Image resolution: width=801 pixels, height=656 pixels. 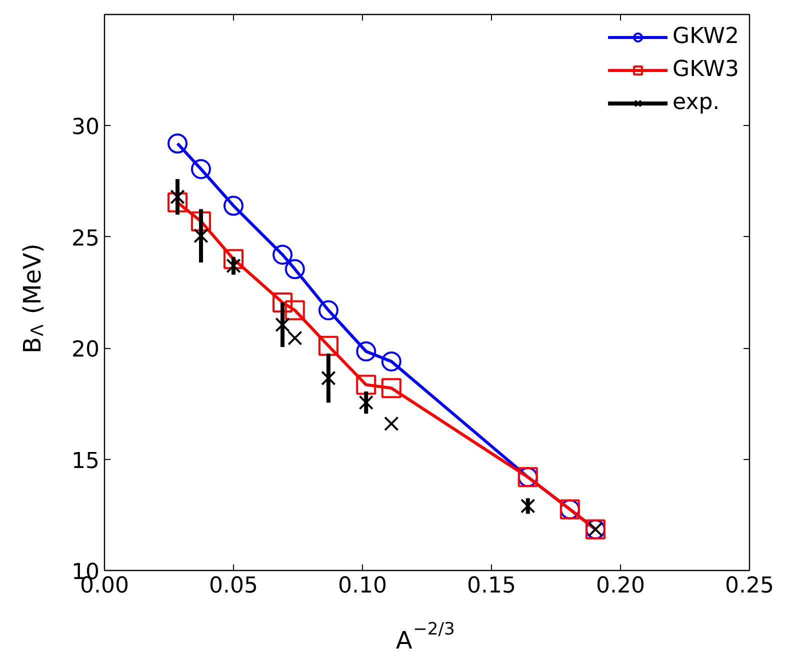 What do you see at coordinates (86, 461) in the screenshot?
I see `y-tick-label: 15` at bounding box center [86, 461].